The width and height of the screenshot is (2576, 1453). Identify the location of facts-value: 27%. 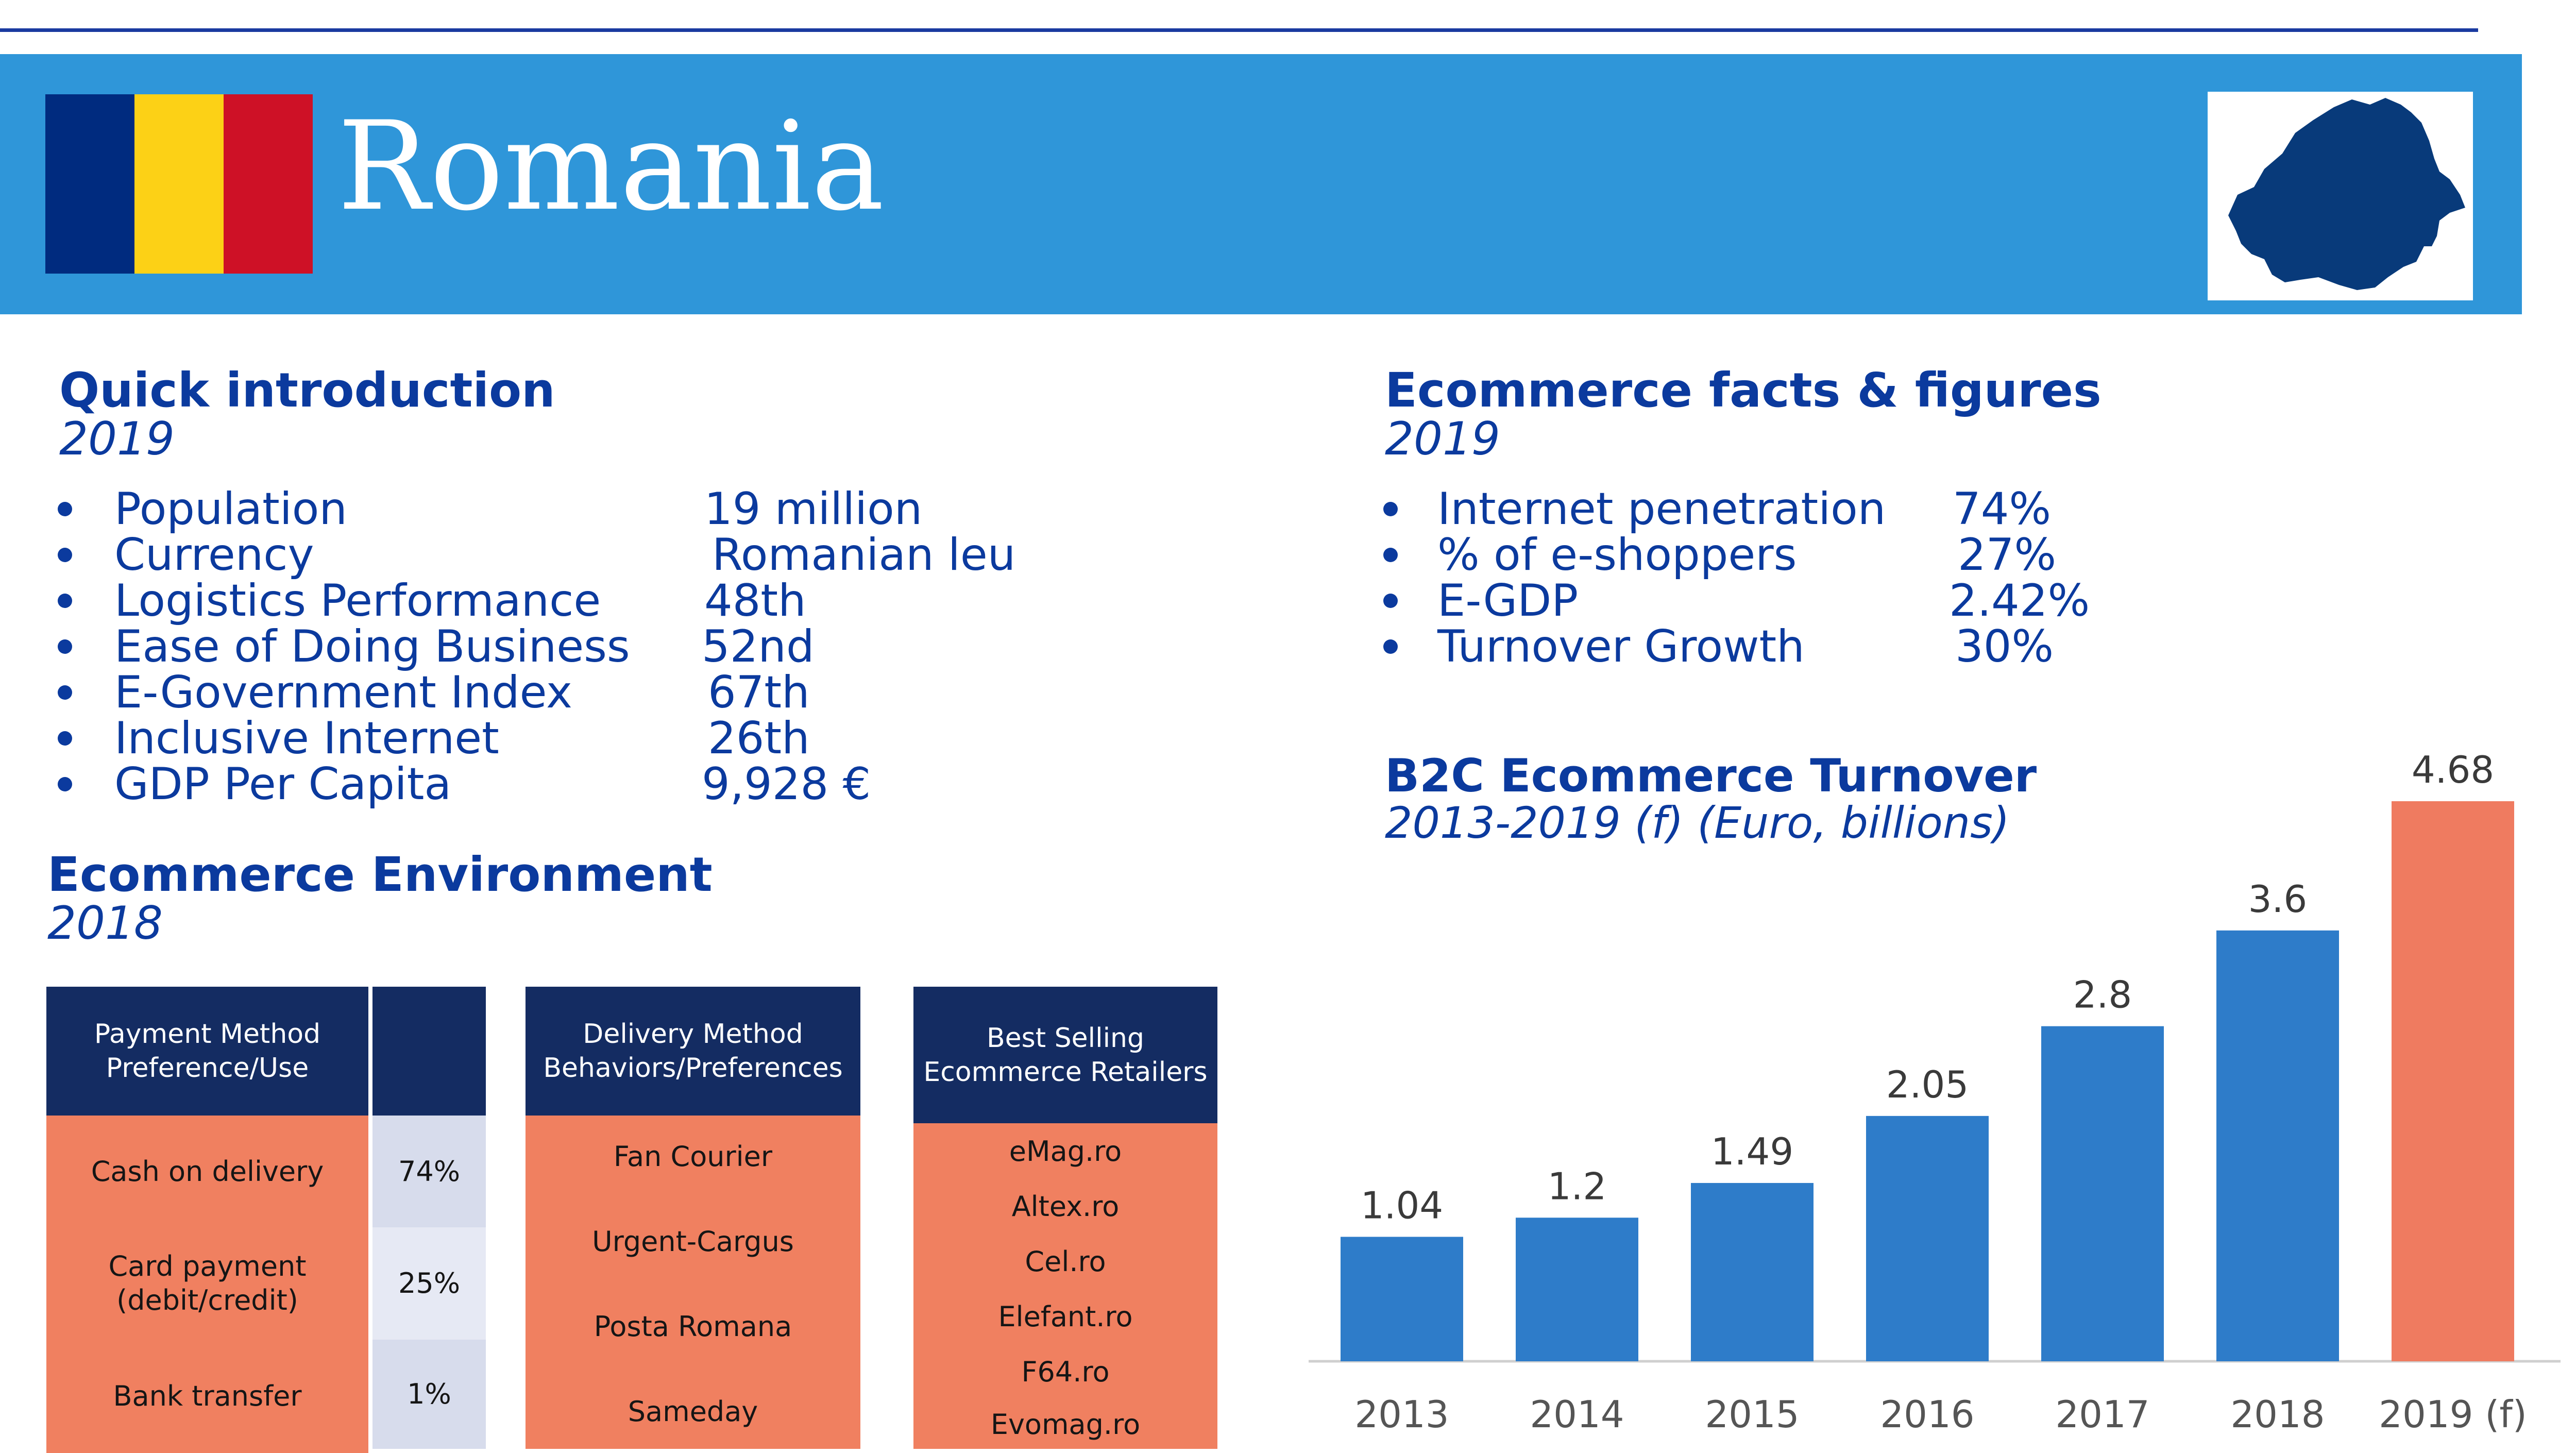
(2007, 555).